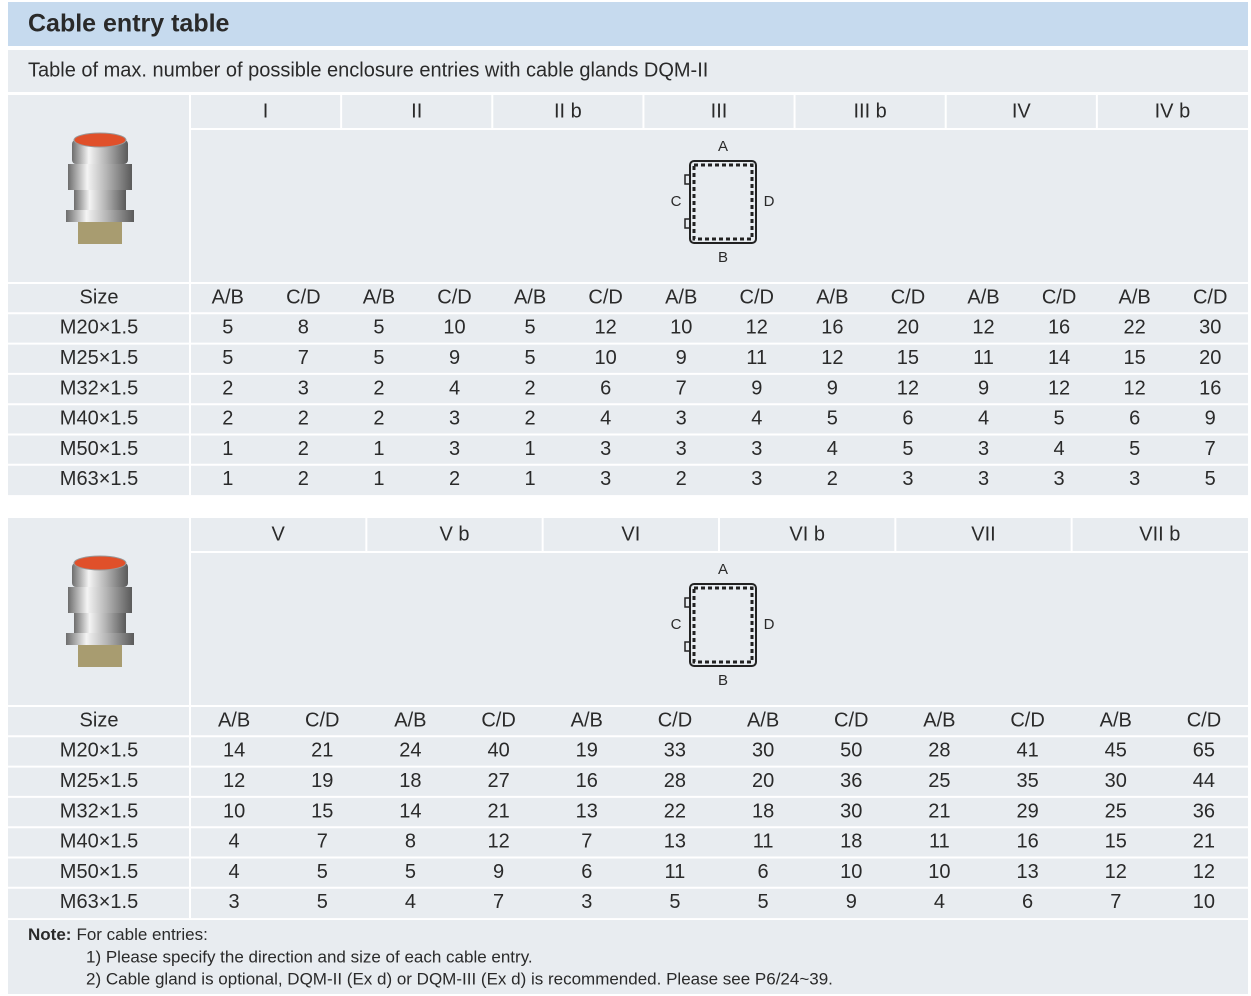 Image resolution: width=1251 pixels, height=996 pixels. I want to click on type-header: II, so click(416, 111).